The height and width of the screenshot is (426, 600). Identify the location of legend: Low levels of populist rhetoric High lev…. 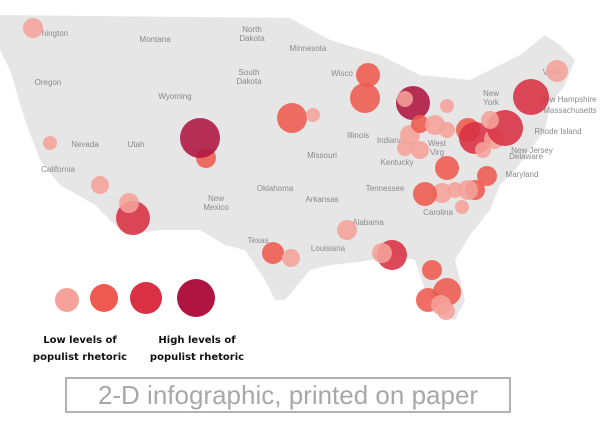
(138, 321).